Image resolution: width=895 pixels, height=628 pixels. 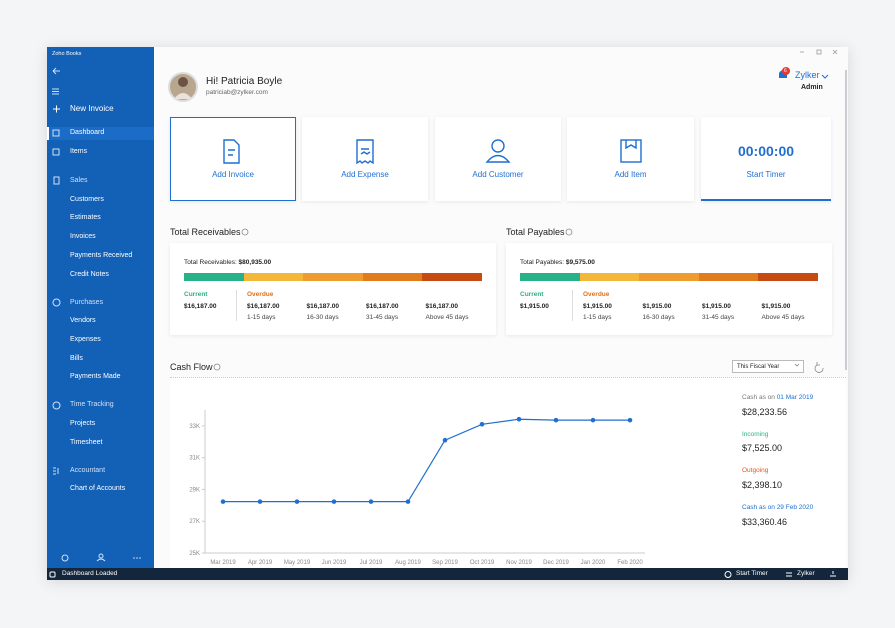 I want to click on x-tick-label: Nov 2019, so click(x=519, y=563).